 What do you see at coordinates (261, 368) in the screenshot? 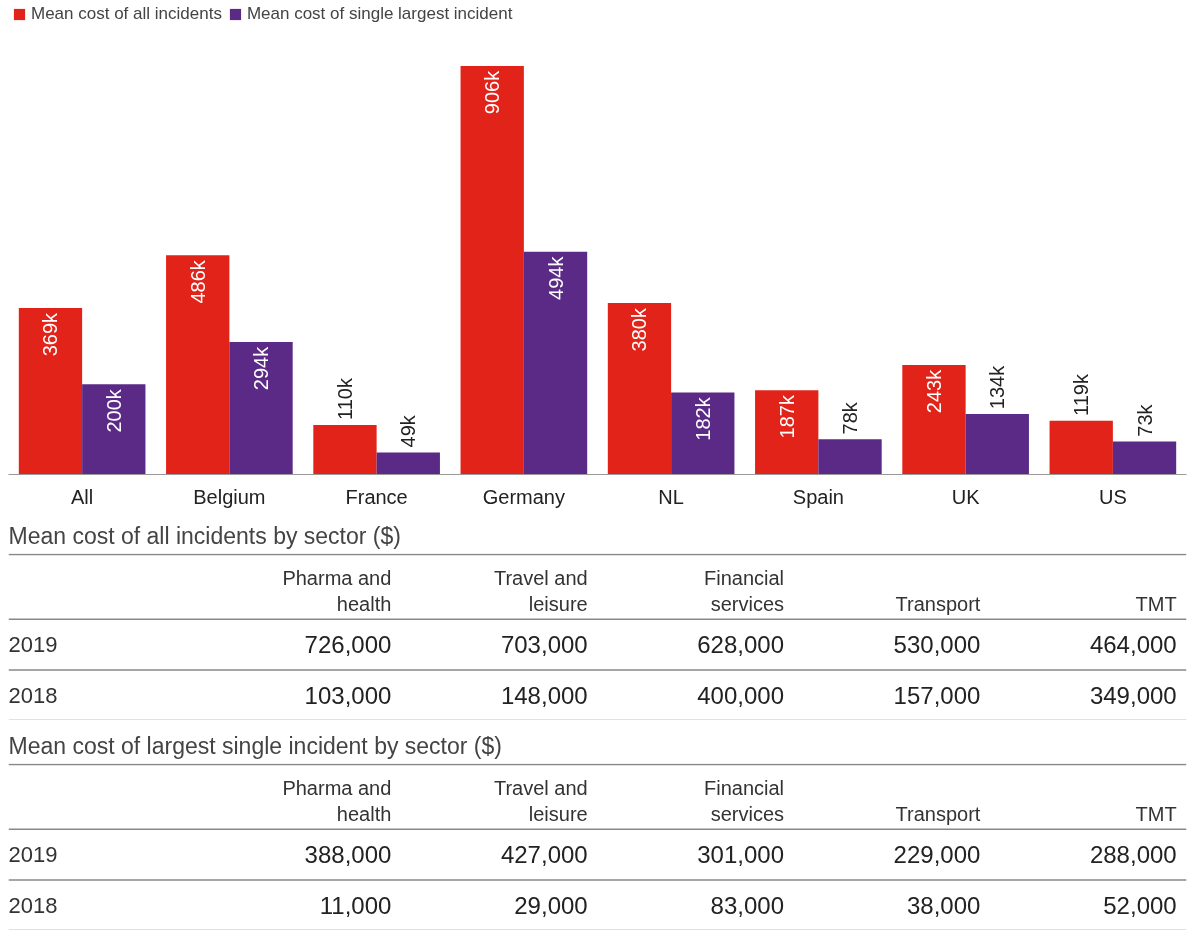
I see `data-label: 294k` at bounding box center [261, 368].